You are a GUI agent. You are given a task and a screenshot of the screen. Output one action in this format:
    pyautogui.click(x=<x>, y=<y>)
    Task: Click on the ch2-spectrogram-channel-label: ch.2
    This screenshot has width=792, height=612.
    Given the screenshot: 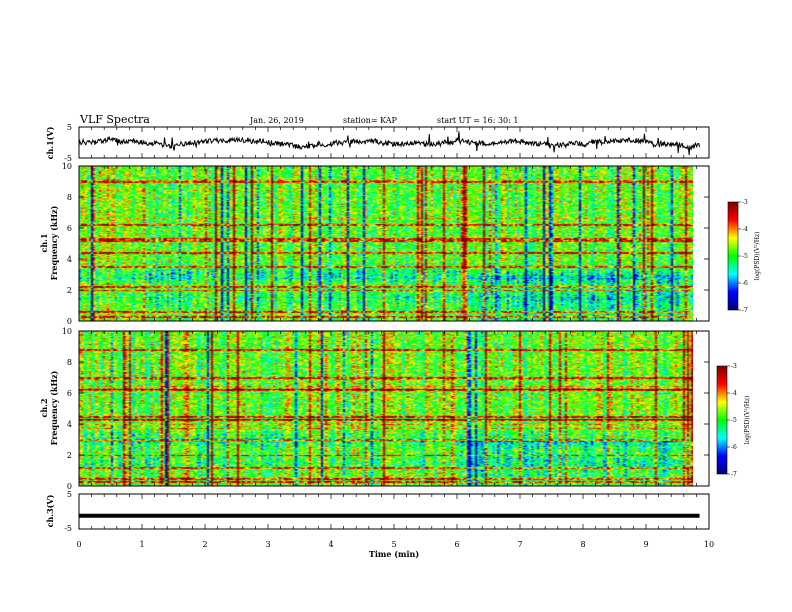 What is the action you would take?
    pyautogui.click(x=44, y=407)
    